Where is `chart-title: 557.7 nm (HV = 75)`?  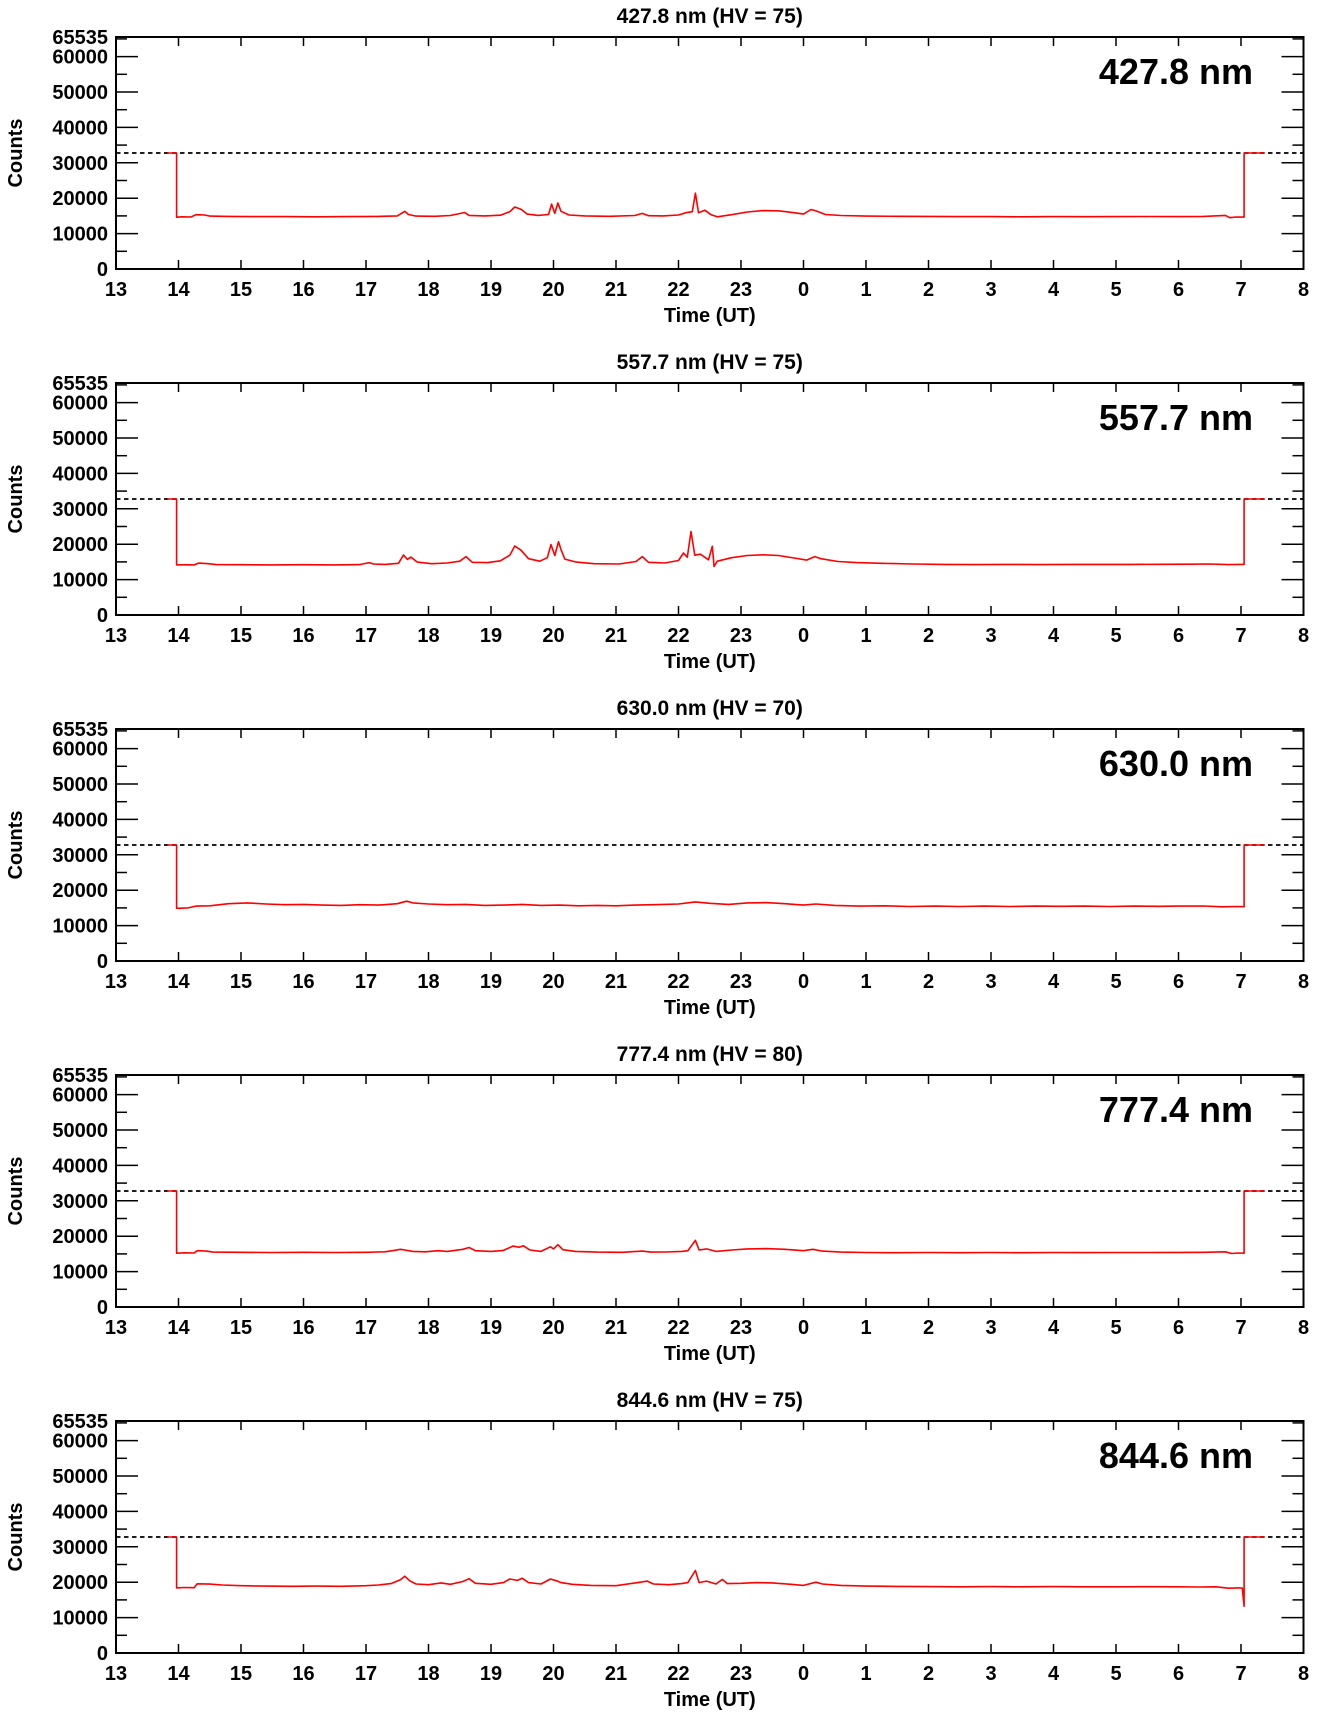
chart-title: 557.7 nm (HV = 75) is located at coordinates (710, 362).